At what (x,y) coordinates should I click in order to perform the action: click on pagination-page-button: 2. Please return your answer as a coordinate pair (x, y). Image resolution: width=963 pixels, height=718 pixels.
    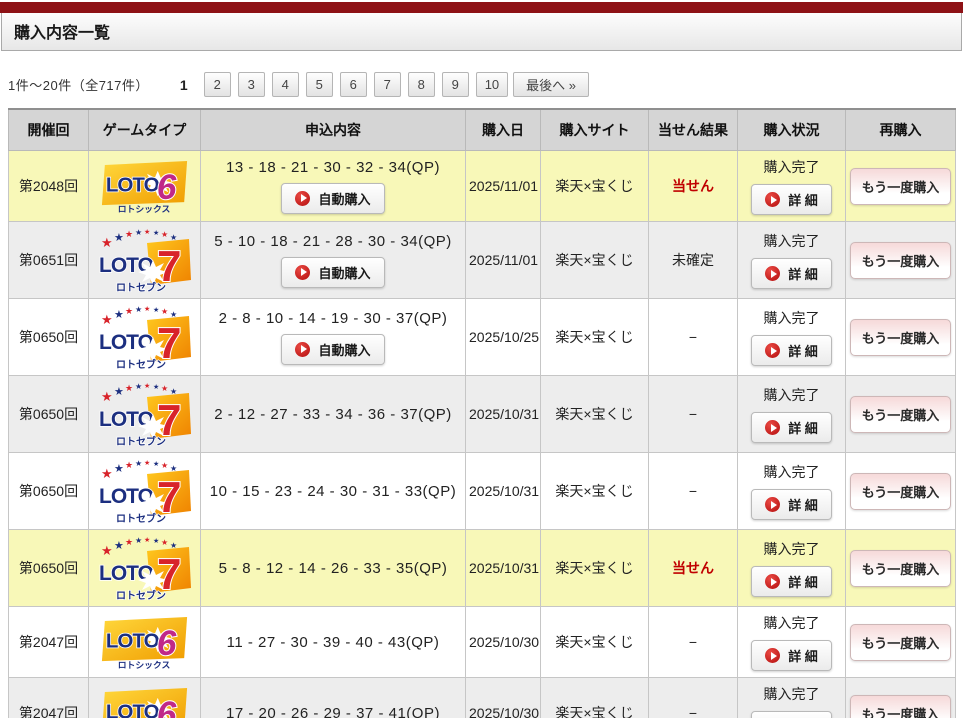
    Looking at the image, I should click on (217, 84).